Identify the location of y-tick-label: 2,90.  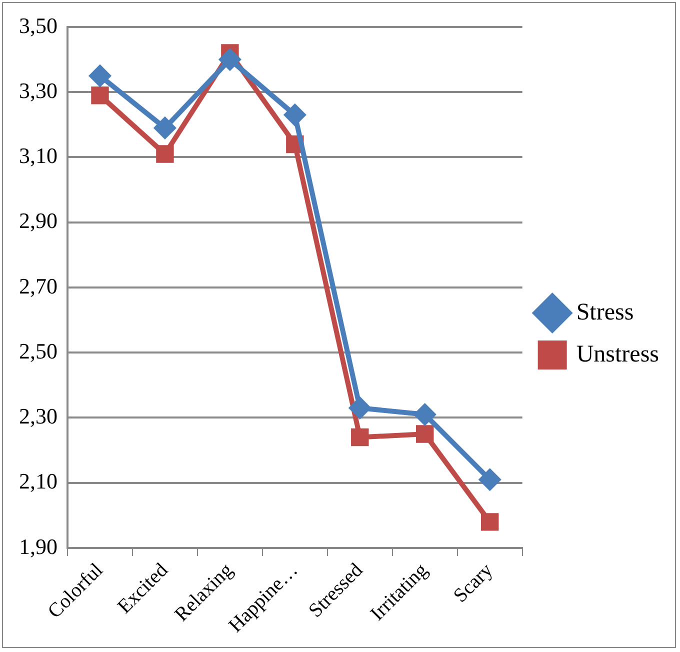
(38, 221).